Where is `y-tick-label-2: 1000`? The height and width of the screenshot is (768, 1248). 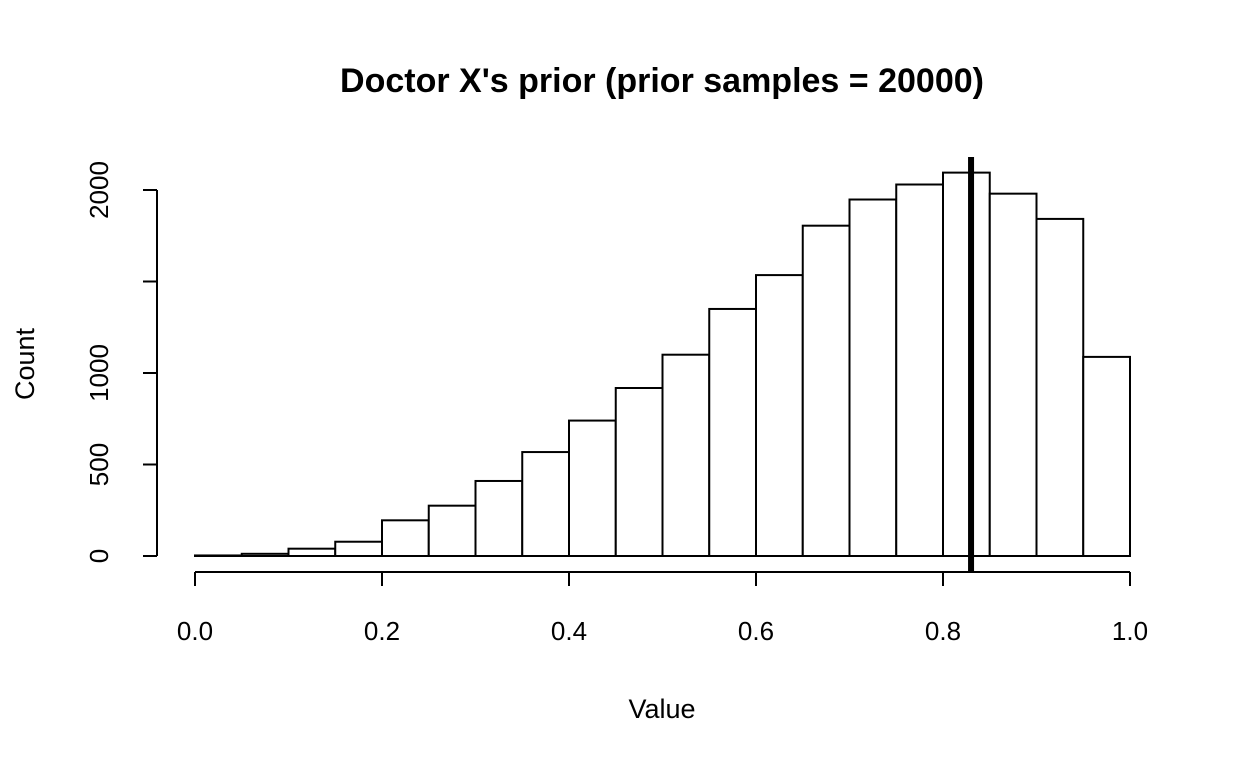
y-tick-label-2: 1000 is located at coordinates (99, 373).